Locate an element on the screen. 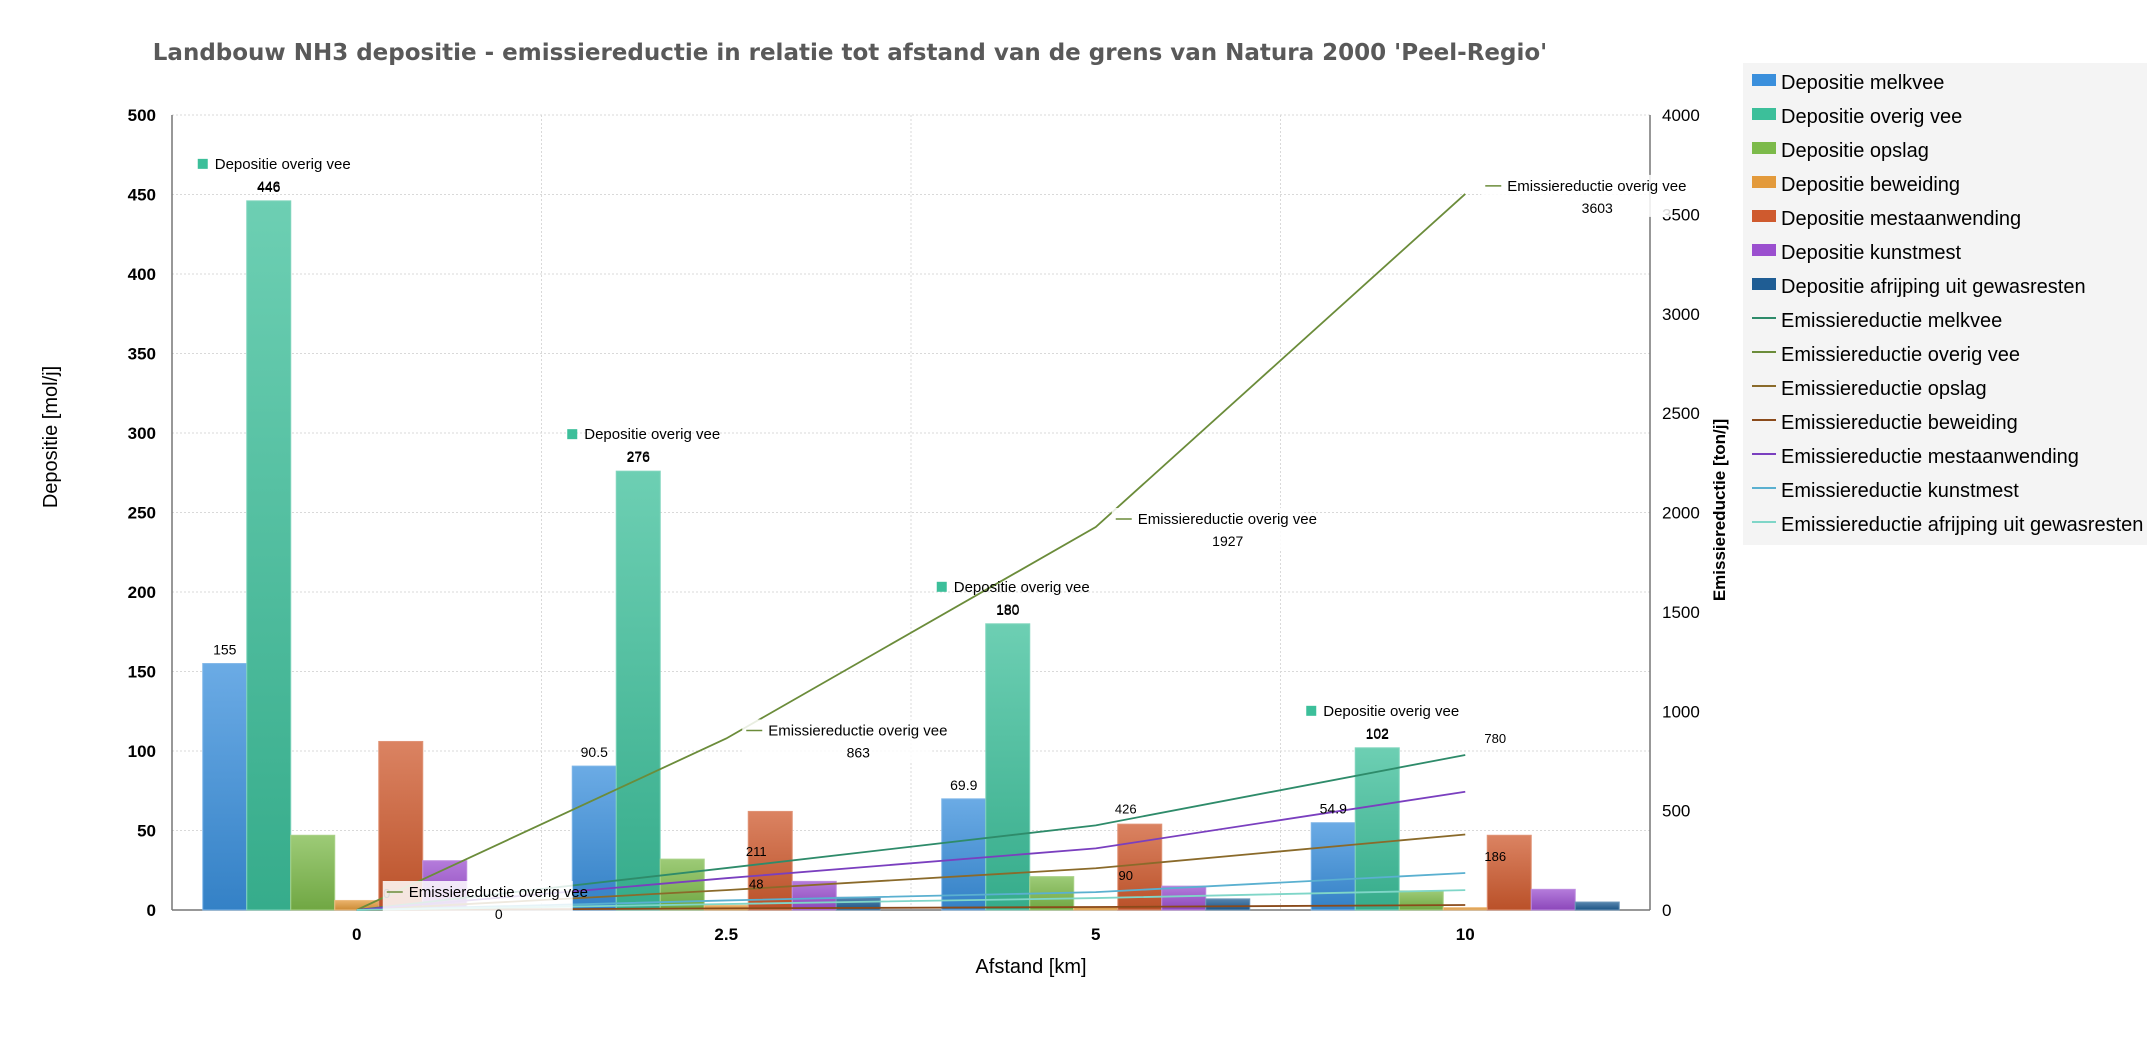 Image resolution: width=2147 pixels, height=1048 pixels. line-data-label: 426 is located at coordinates (1126, 808).